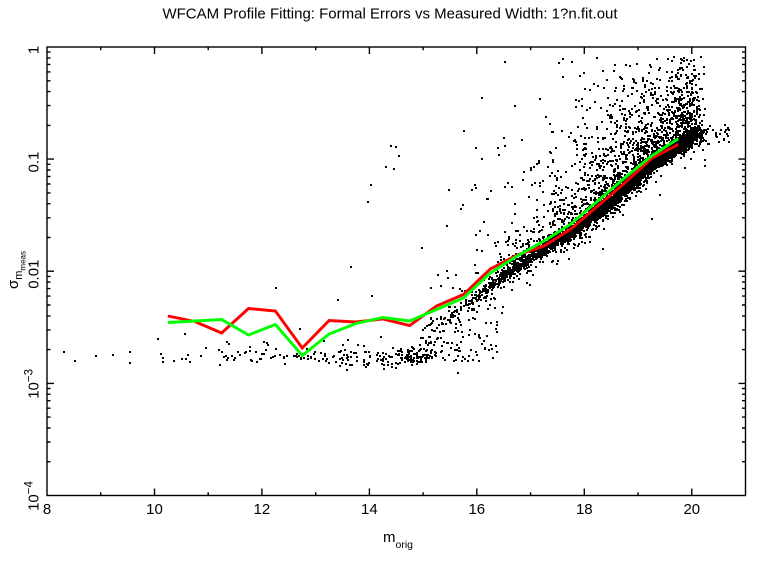 Image resolution: width=757 pixels, height=565 pixels. Describe the element at coordinates (34, 50) in the screenshot. I see `svg-text: 1` at that location.